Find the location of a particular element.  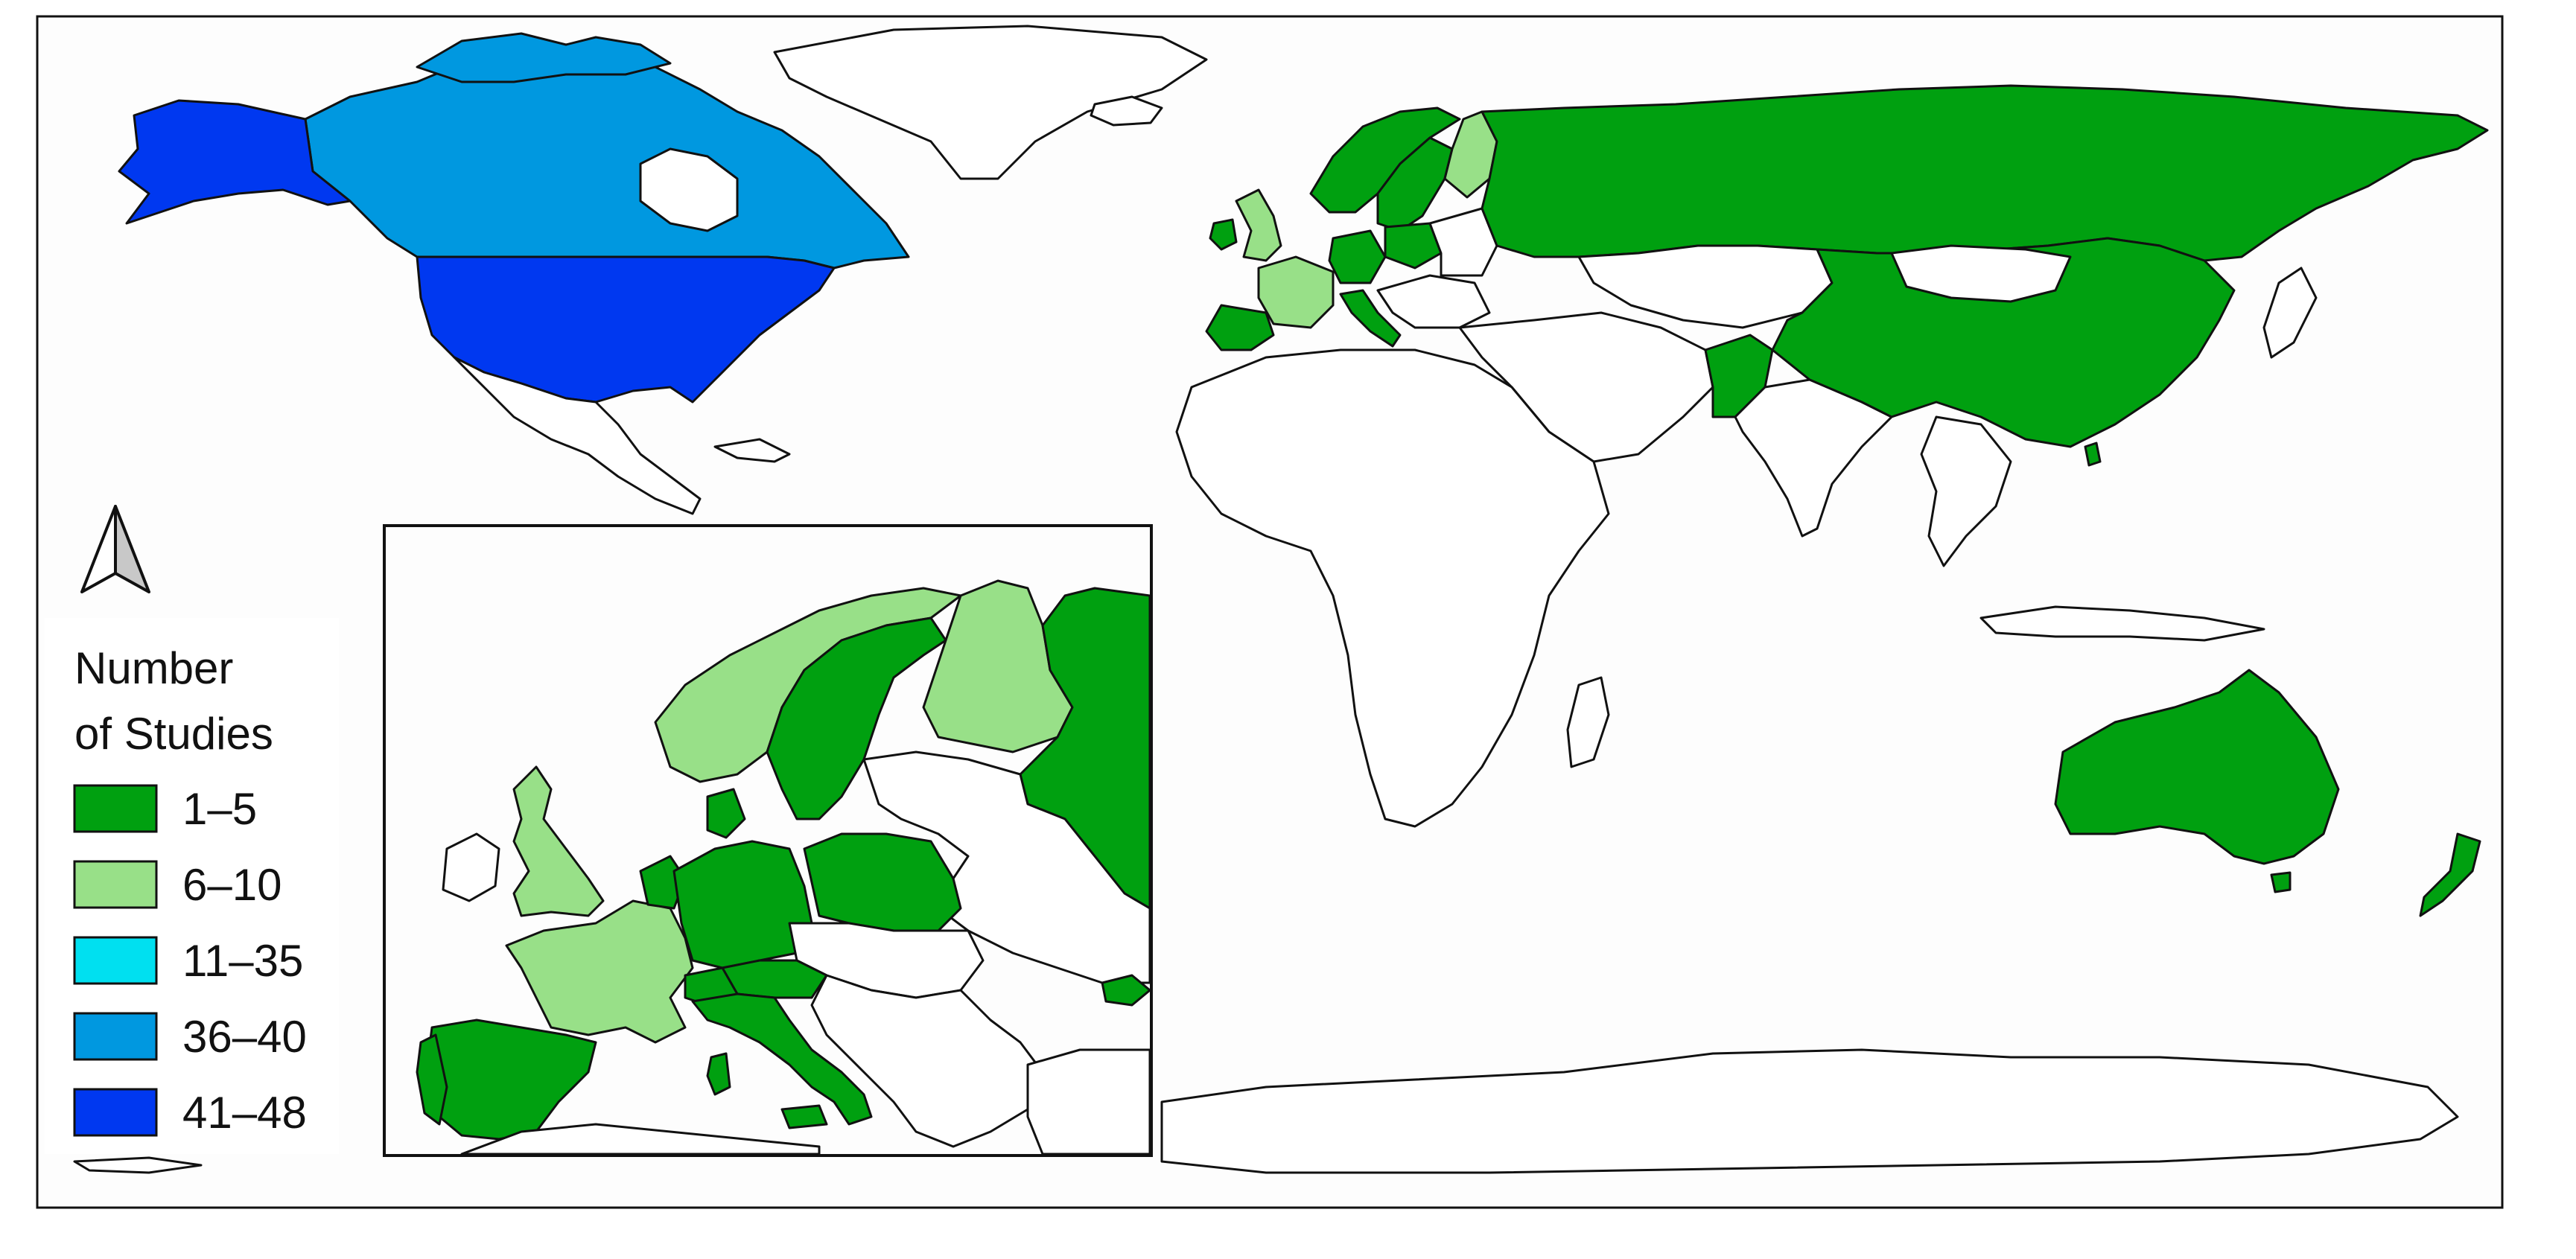

country-taiwan is located at coordinates (2093, 455).